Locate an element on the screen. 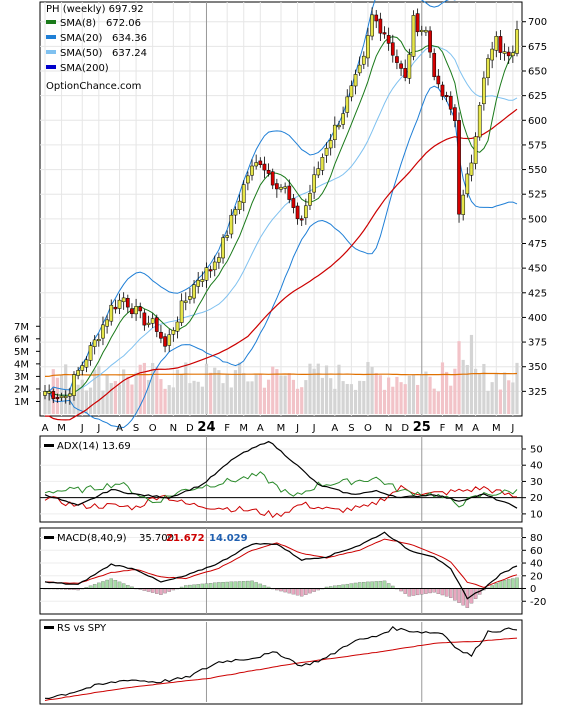 The width and height of the screenshot is (566, 706). volume-tick-label: 3M is located at coordinates (21, 377).